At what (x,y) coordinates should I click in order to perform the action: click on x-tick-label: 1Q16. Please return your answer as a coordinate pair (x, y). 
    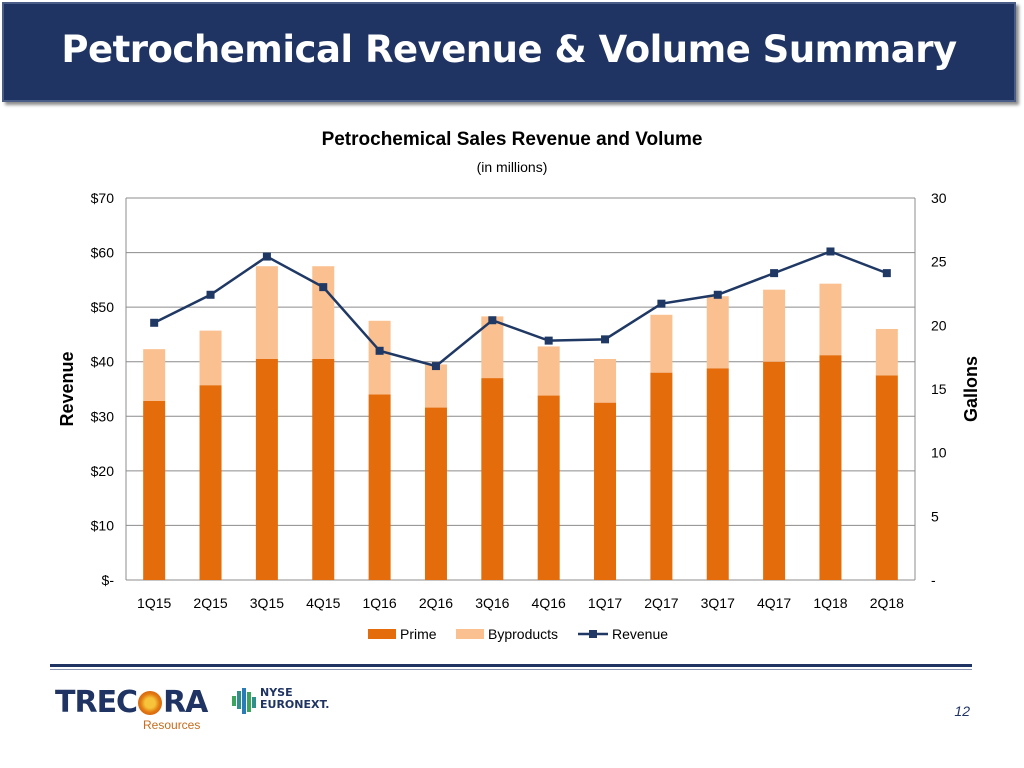
    Looking at the image, I should click on (379, 603).